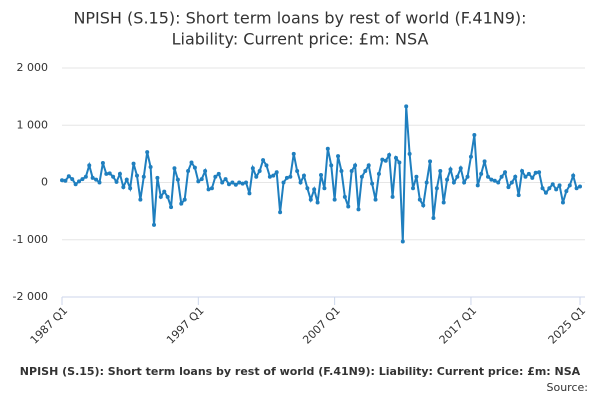  Describe the element at coordinates (49, 325) in the screenshot. I see `x-tick-label: 1987 Q1` at that location.